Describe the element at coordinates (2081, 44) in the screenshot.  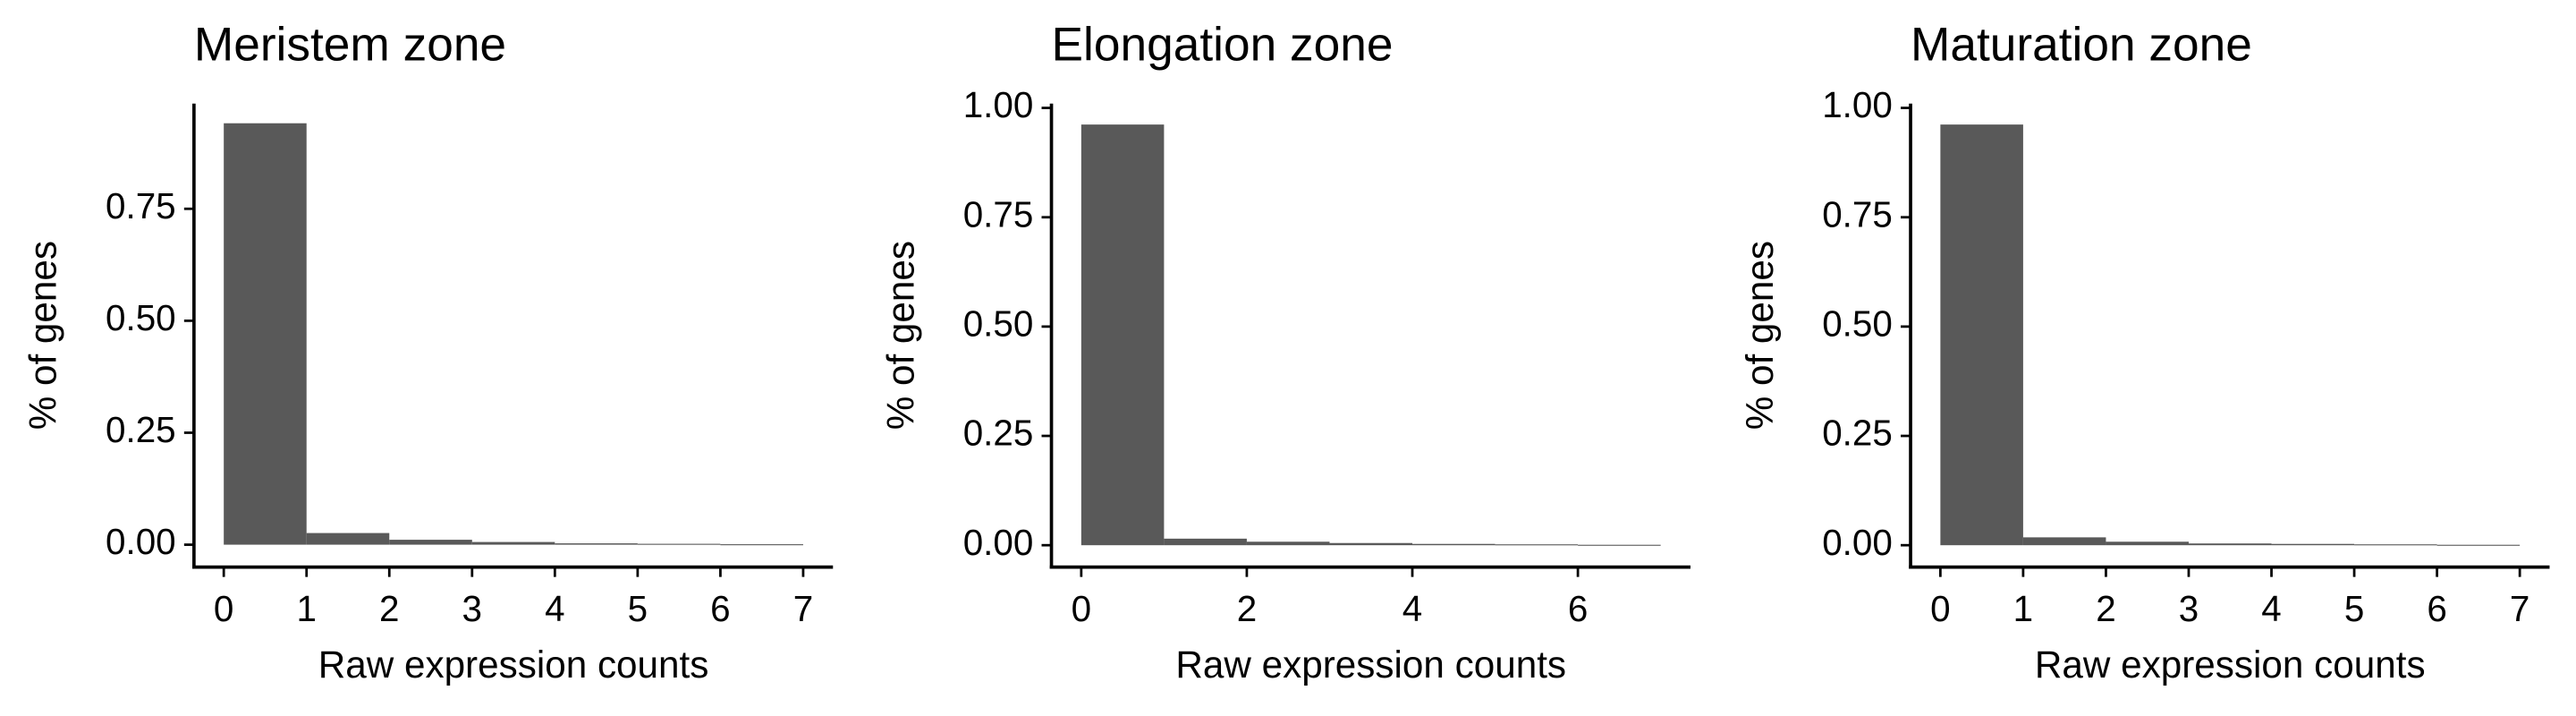
I see `chart-title: Maturation zone` at that location.